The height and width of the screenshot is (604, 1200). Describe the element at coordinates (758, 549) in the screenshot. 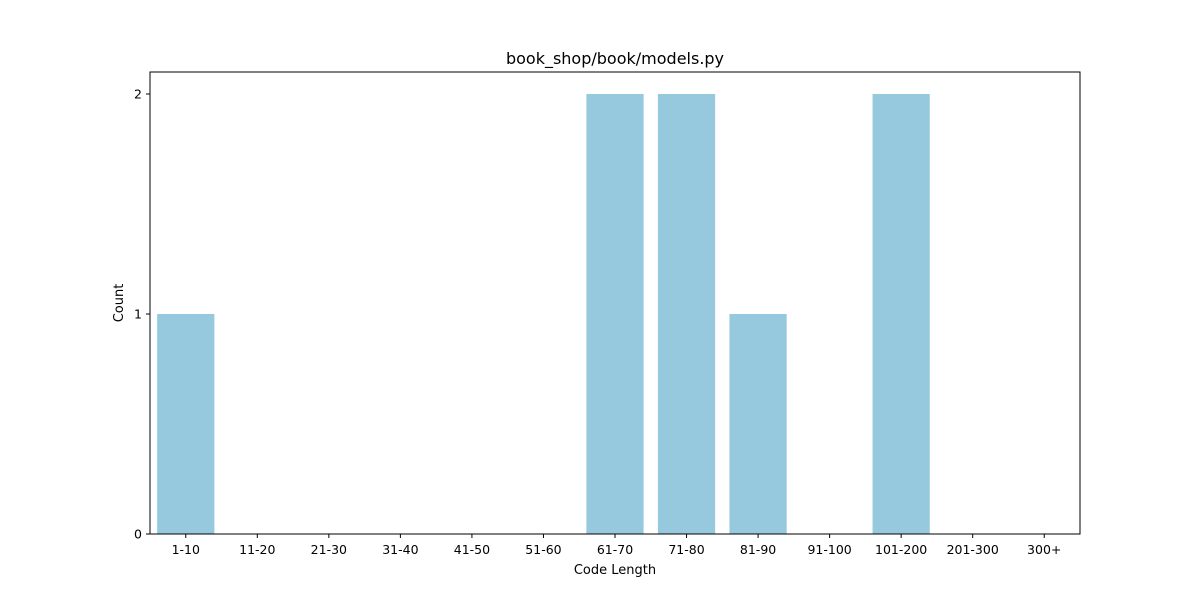

I see `x-tick-label: 81-90` at that location.